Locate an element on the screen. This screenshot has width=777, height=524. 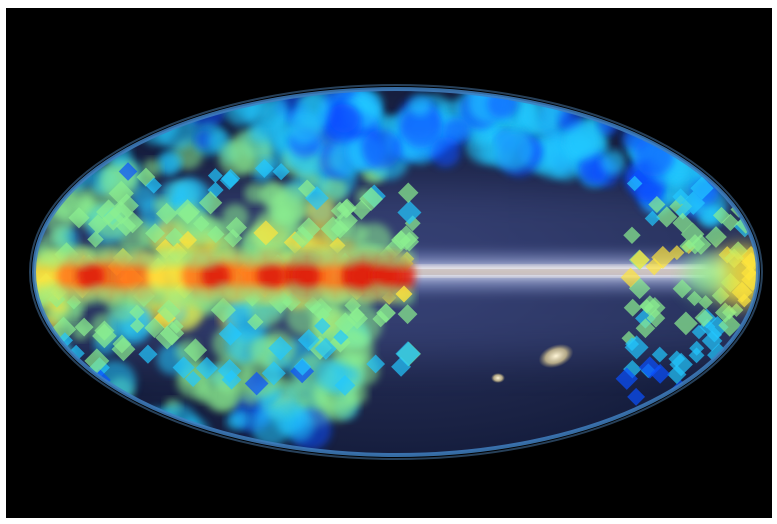
small-magellanic-cloud is located at coordinates (498, 378).